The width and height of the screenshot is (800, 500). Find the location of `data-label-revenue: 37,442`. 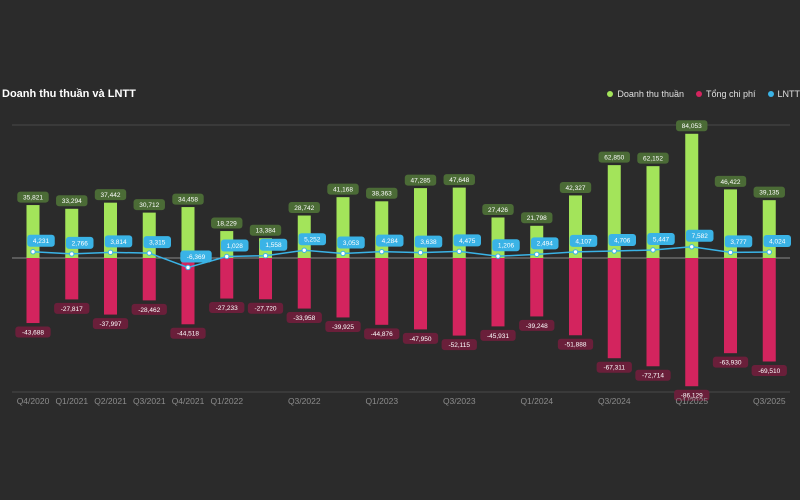

data-label-revenue: 37,442 is located at coordinates (111, 195).